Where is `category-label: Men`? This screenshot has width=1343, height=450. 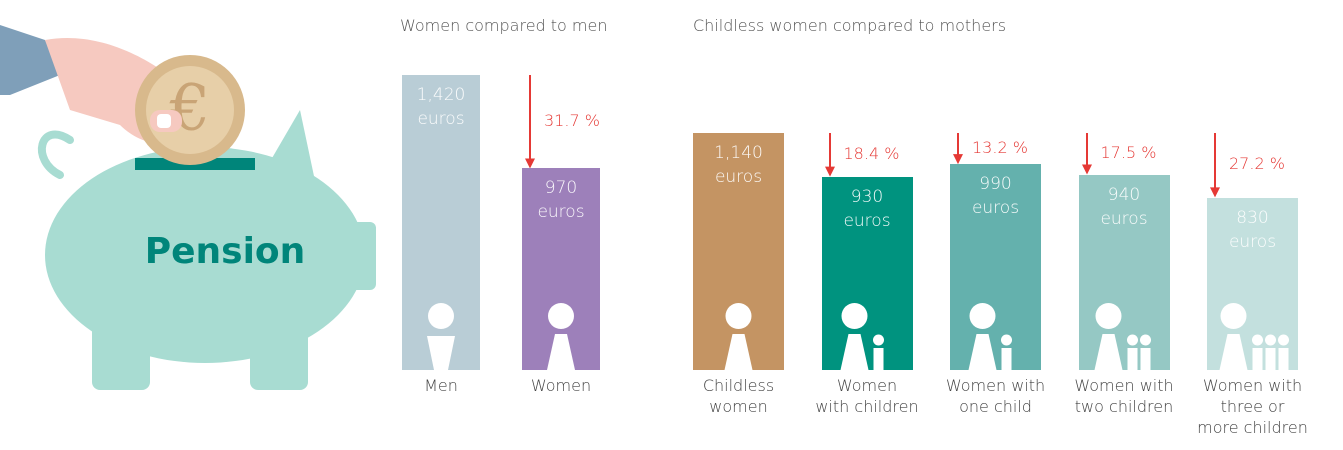 category-label: Men is located at coordinates (441, 385).